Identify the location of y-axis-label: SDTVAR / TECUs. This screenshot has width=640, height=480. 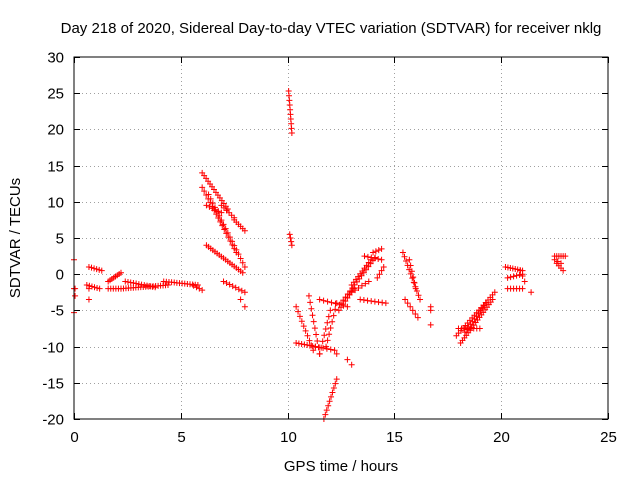
(15, 238).